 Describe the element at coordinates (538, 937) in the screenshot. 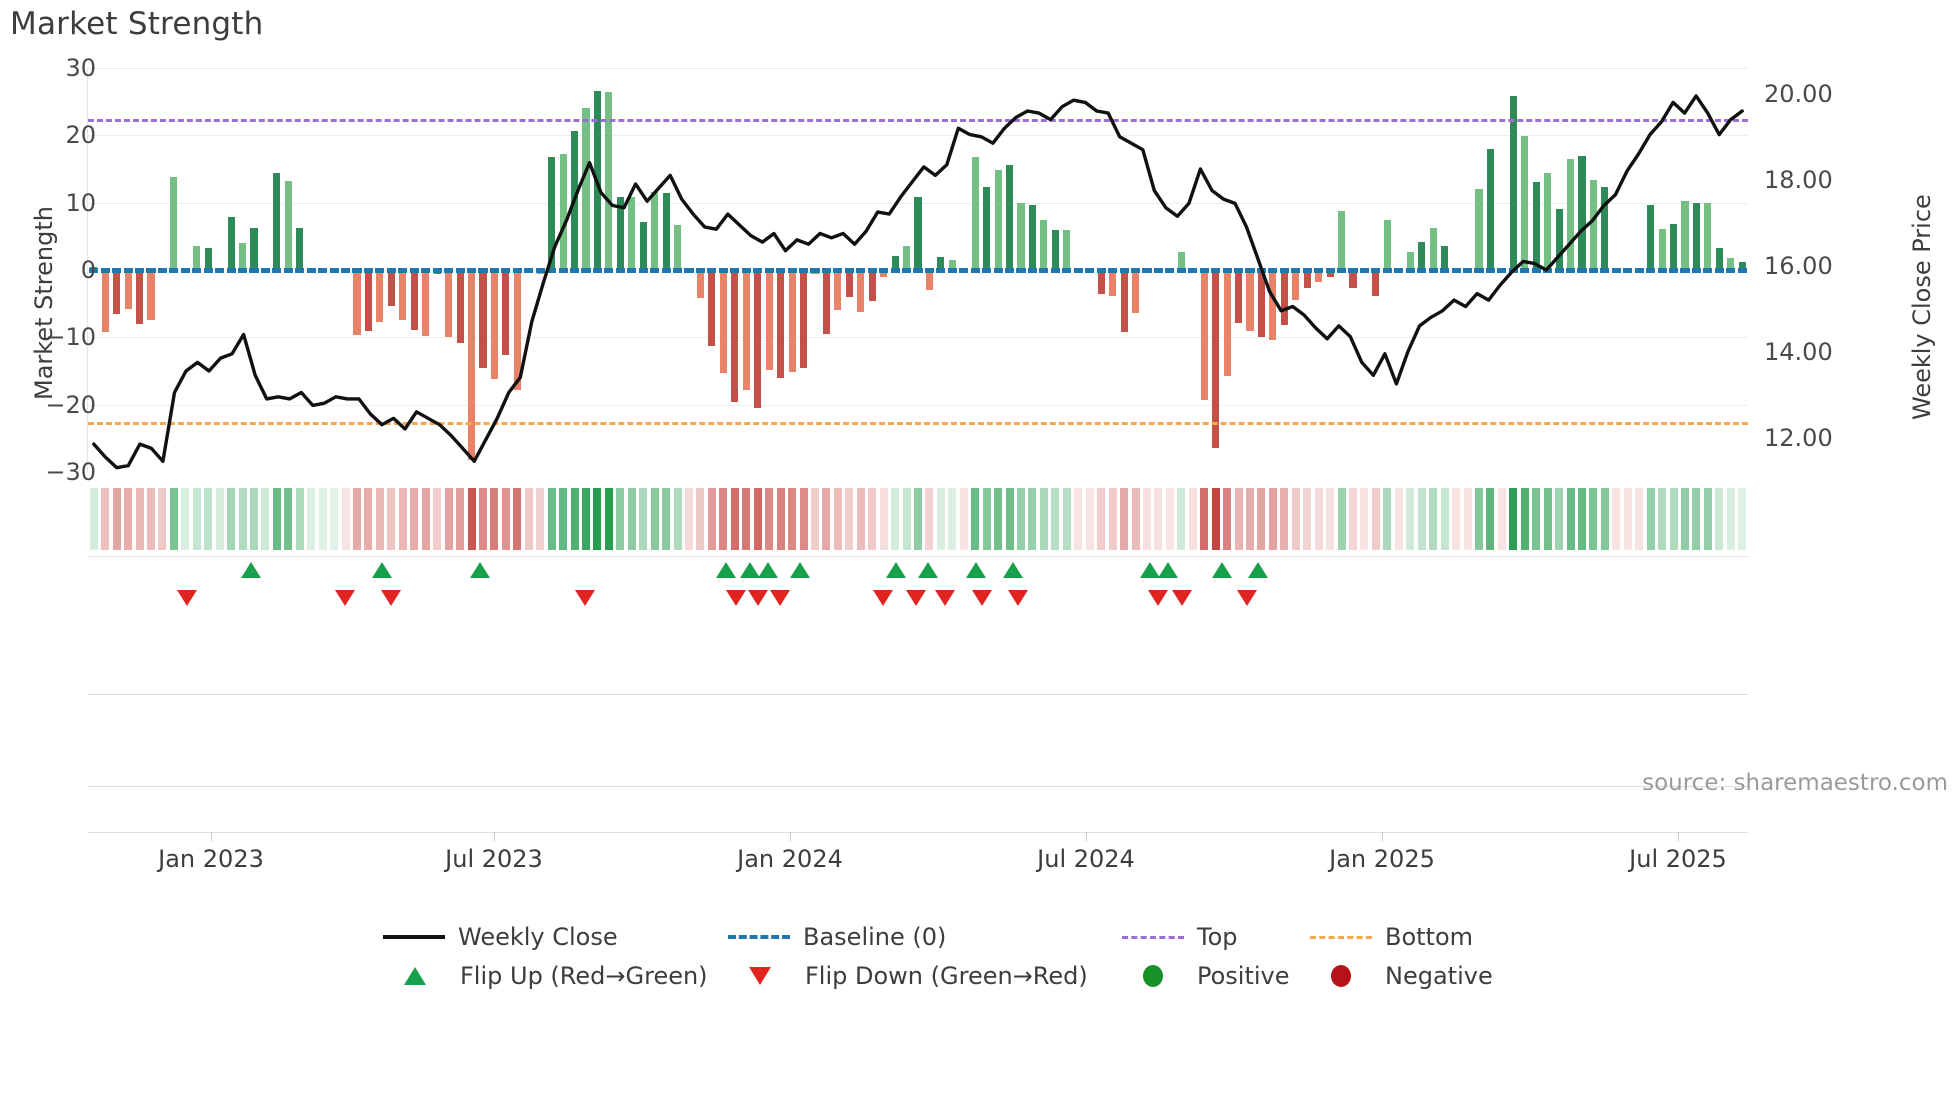

I see `legend-item-label: Weekly Close` at that location.